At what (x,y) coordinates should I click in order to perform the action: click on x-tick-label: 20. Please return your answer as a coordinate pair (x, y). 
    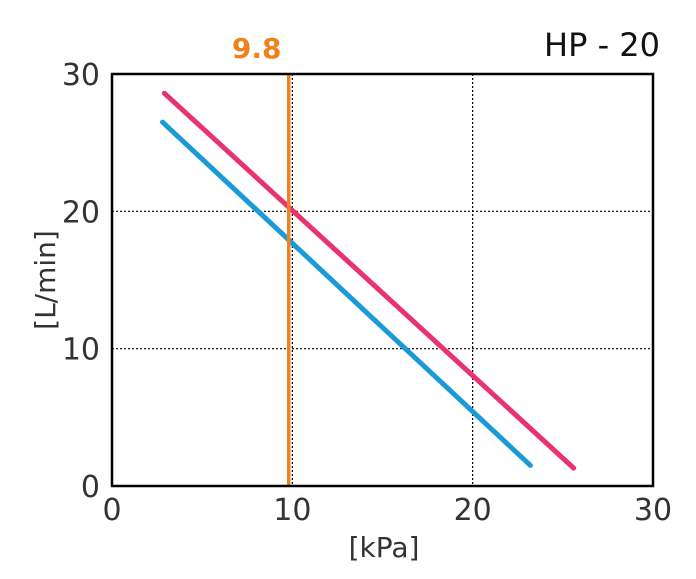
    Looking at the image, I should click on (473, 510).